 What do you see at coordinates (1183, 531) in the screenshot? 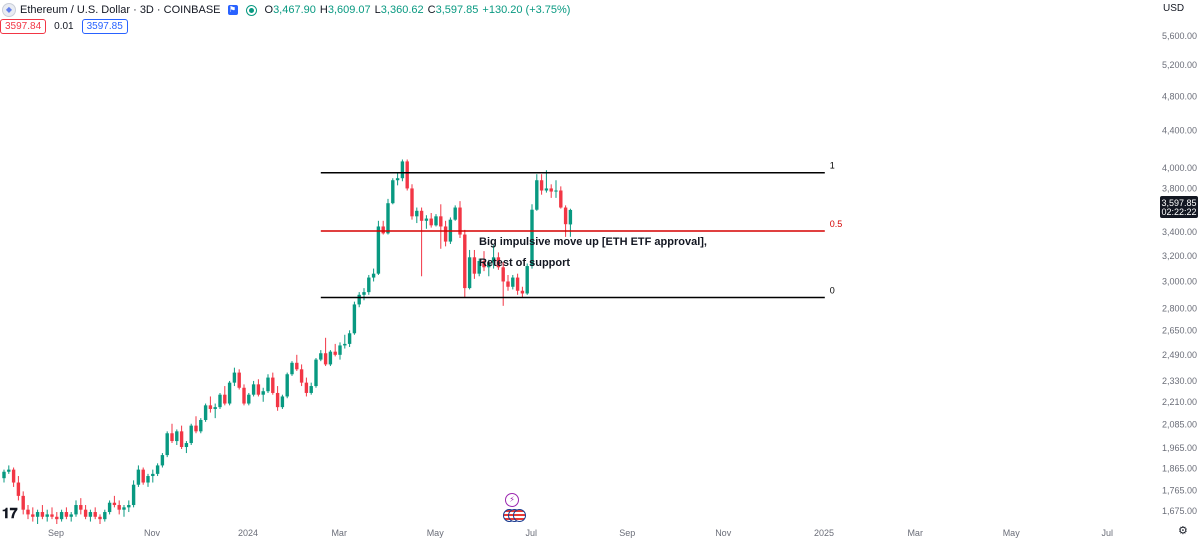
I see `settings-gear-icon: ⚙` at bounding box center [1183, 531].